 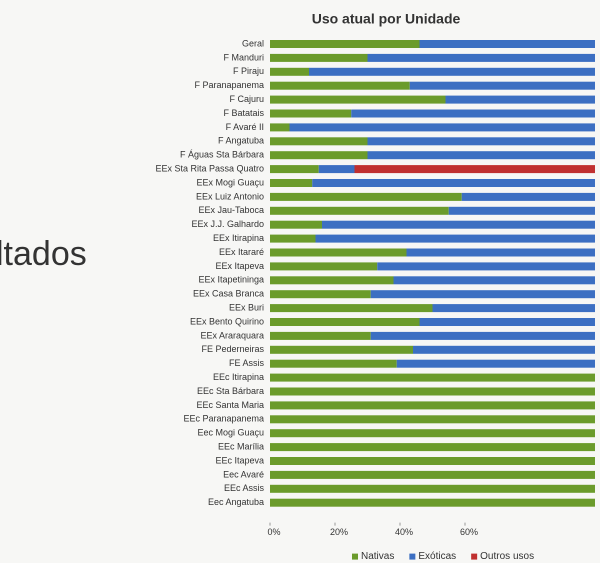 What do you see at coordinates (227, 321) in the screenshot?
I see `y-tick-label: EEx Bento Quirino` at bounding box center [227, 321].